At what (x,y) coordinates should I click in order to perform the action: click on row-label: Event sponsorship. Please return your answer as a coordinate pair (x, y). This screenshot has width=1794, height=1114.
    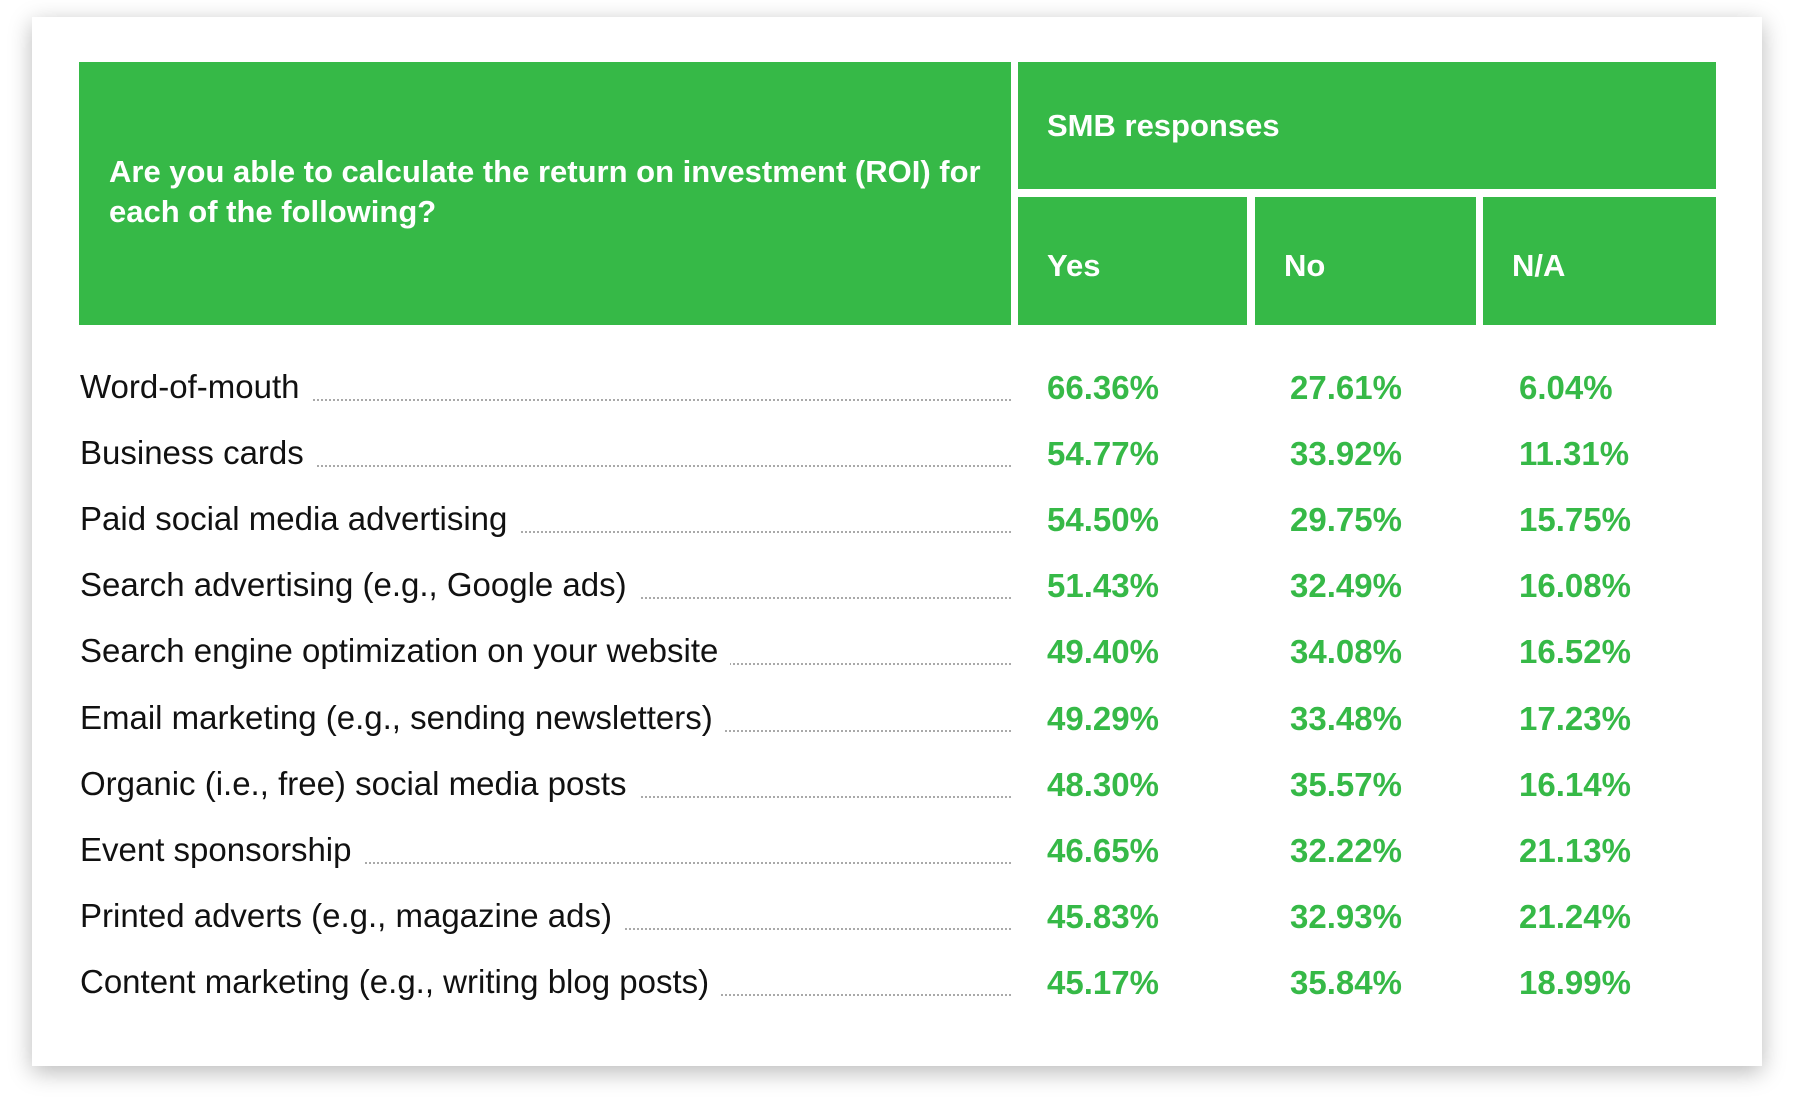
    Looking at the image, I should click on (222, 849).